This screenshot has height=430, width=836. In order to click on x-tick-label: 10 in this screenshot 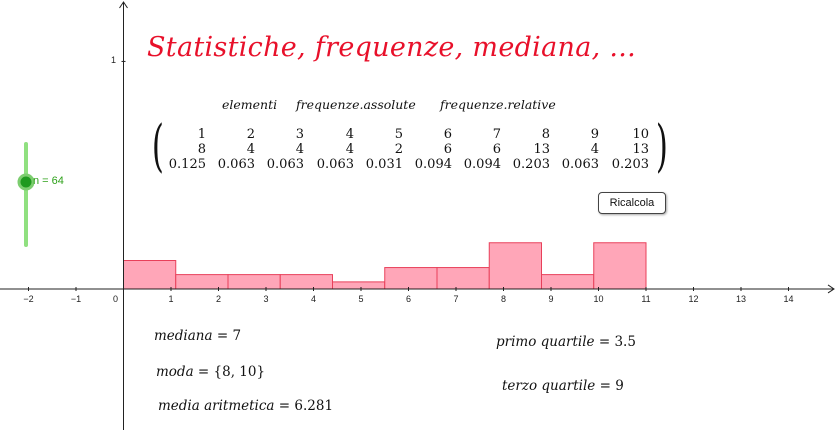, I will do `click(598, 298)`.